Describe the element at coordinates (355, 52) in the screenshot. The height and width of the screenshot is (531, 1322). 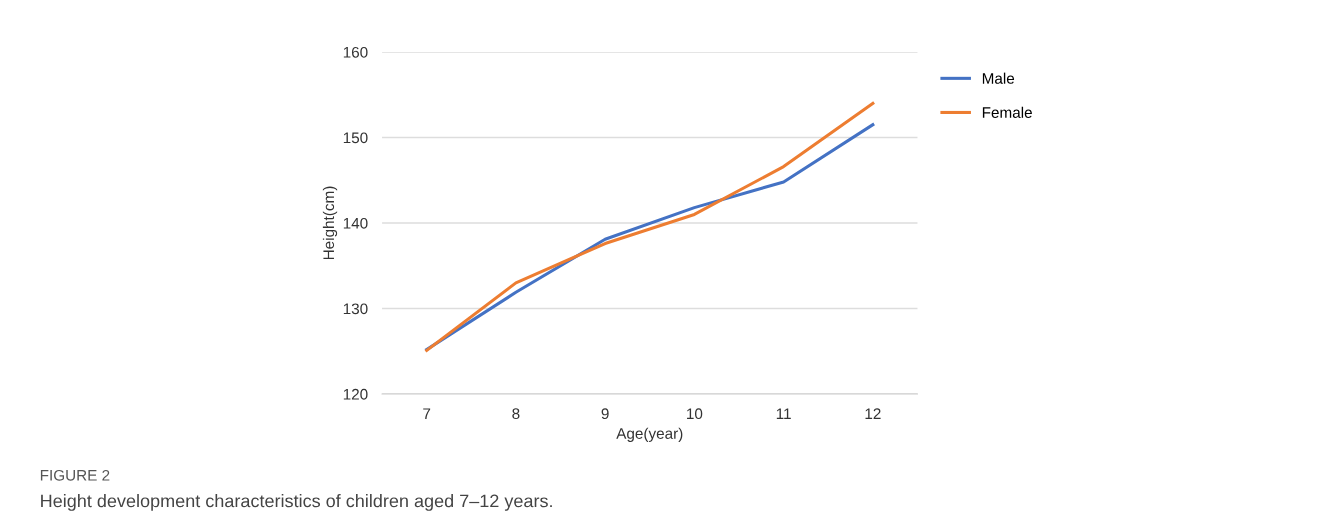
I see `y-tick-label: 160` at that location.